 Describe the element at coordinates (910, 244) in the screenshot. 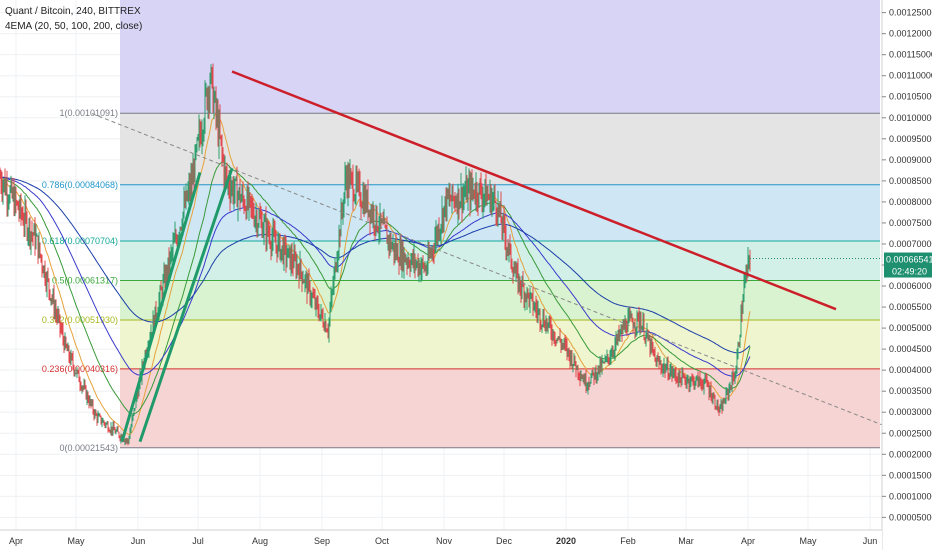

I see `y-tick-label: 0.00070000` at that location.